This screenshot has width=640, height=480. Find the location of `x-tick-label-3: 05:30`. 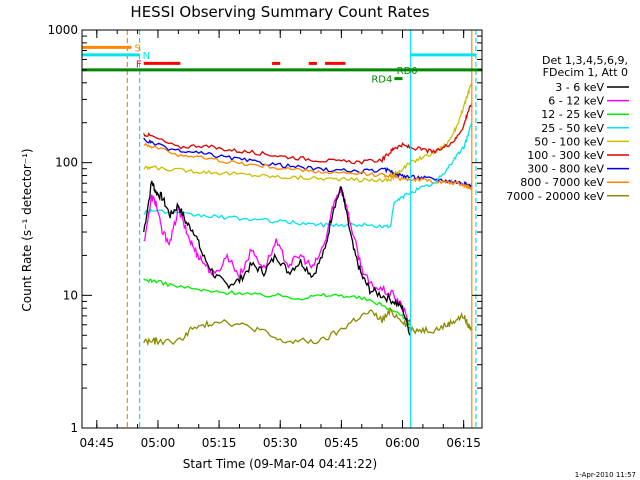

x-tick-label-3: 05:30 is located at coordinates (280, 443).